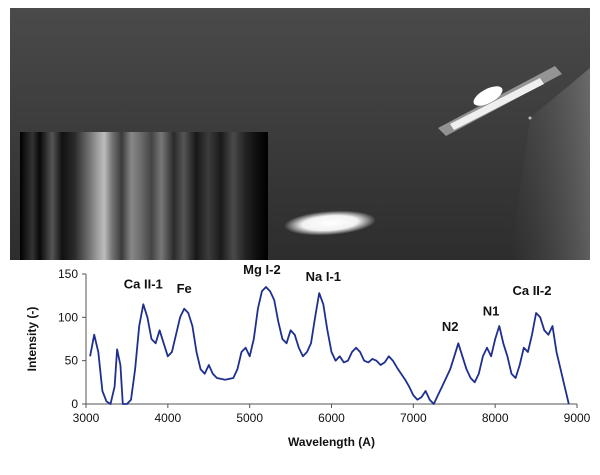 The image size is (600, 475). Describe the element at coordinates (495, 418) in the screenshot. I see `x-tick-label: 8000` at that location.